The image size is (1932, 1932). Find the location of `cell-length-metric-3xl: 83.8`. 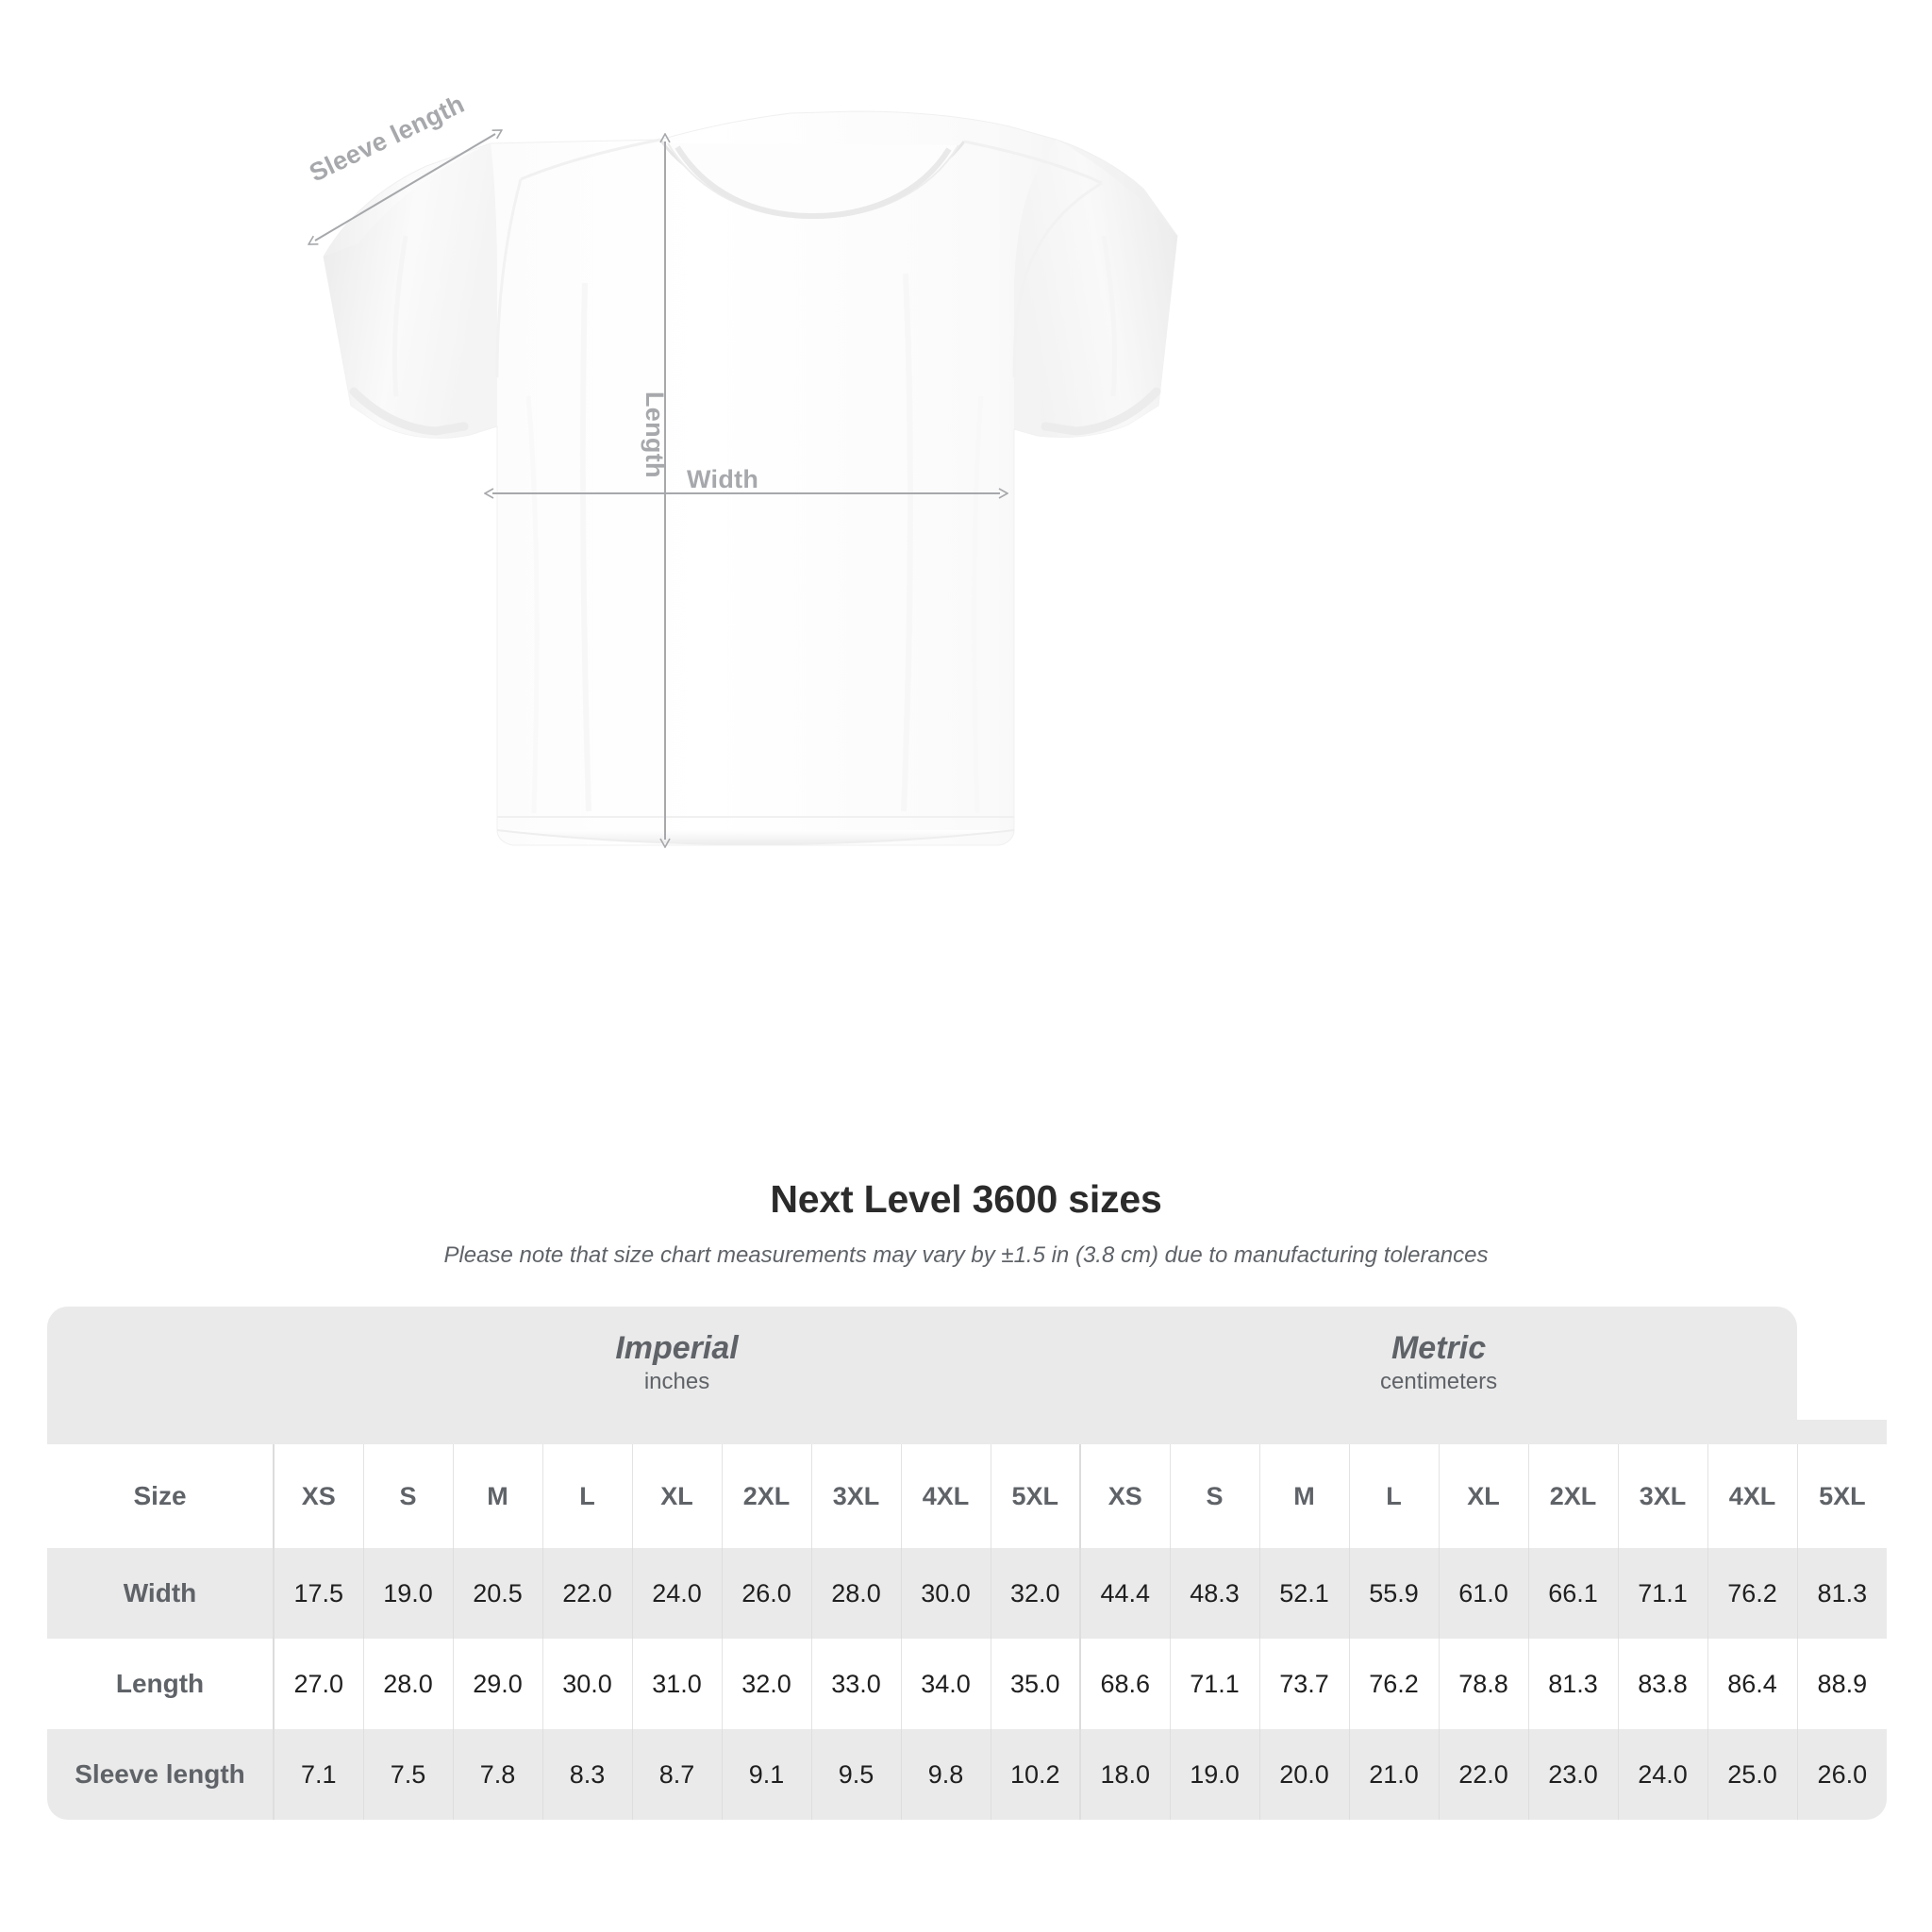

cell-length-metric-3xl: 83.8 is located at coordinates (1662, 1684).